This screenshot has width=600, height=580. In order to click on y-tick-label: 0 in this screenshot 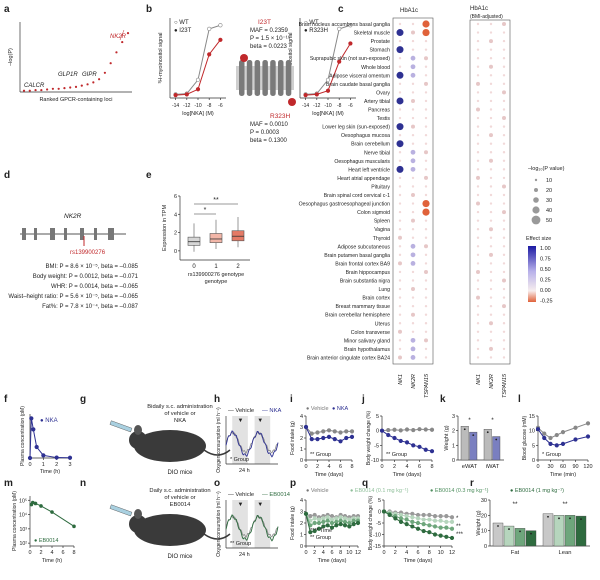, I will do `click(301, 461)`.